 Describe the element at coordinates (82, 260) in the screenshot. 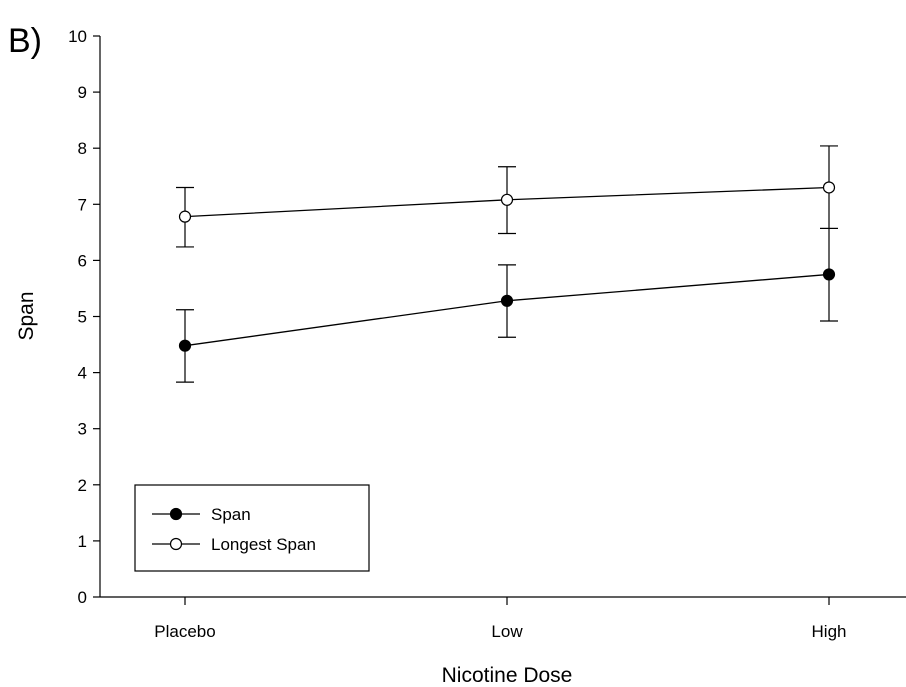

I see `y-tick-label: 6` at that location.